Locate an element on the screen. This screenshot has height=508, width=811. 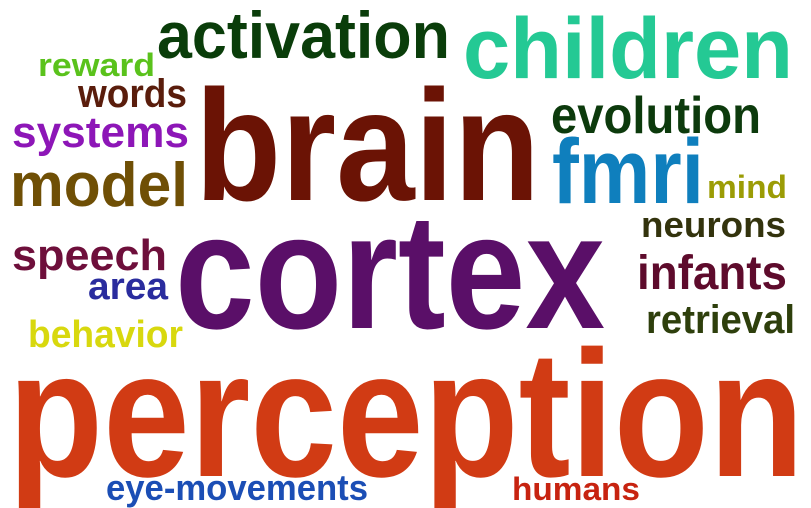
word-neurons: neurons is located at coordinates (713, 224).